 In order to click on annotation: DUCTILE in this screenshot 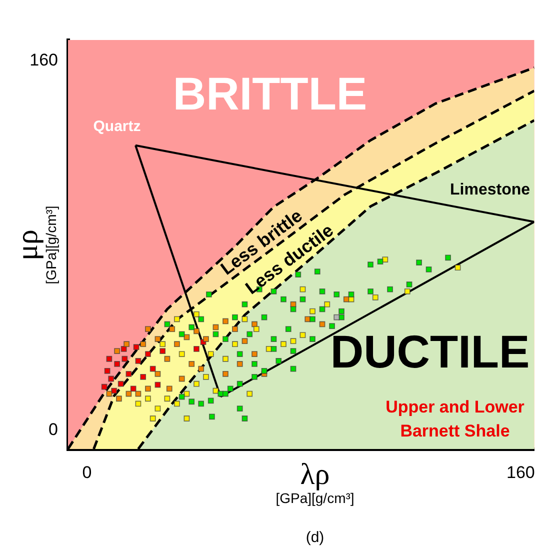, I will do `click(430, 352)`.